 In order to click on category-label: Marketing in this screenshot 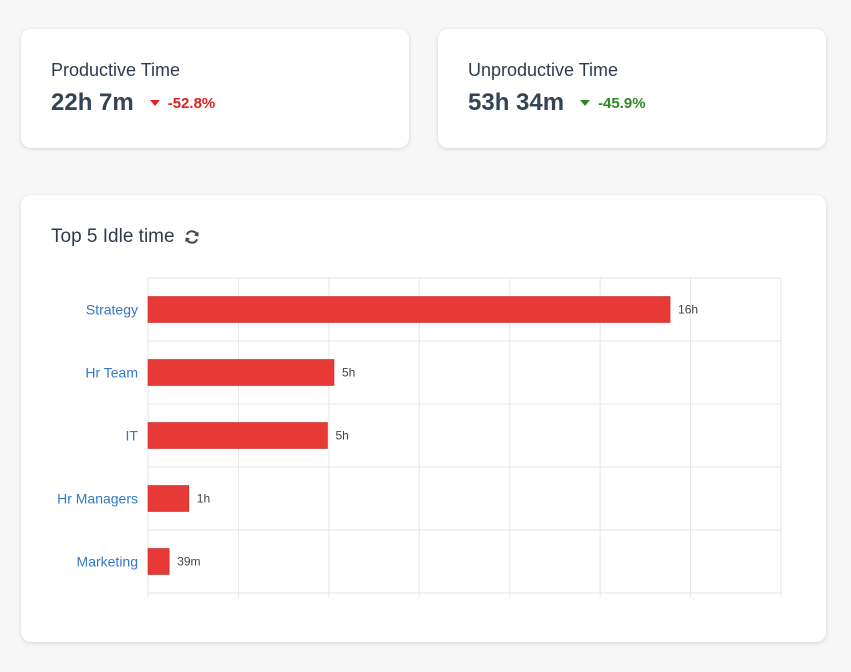, I will do `click(107, 562)`.